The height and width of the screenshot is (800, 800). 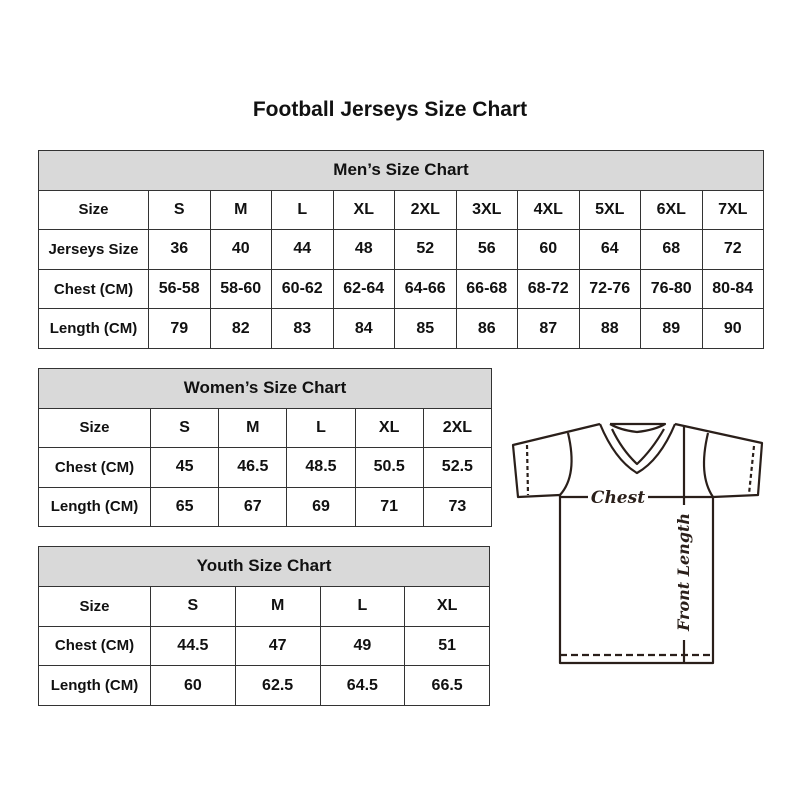 I want to click on table-cell: 44, so click(x=302, y=249).